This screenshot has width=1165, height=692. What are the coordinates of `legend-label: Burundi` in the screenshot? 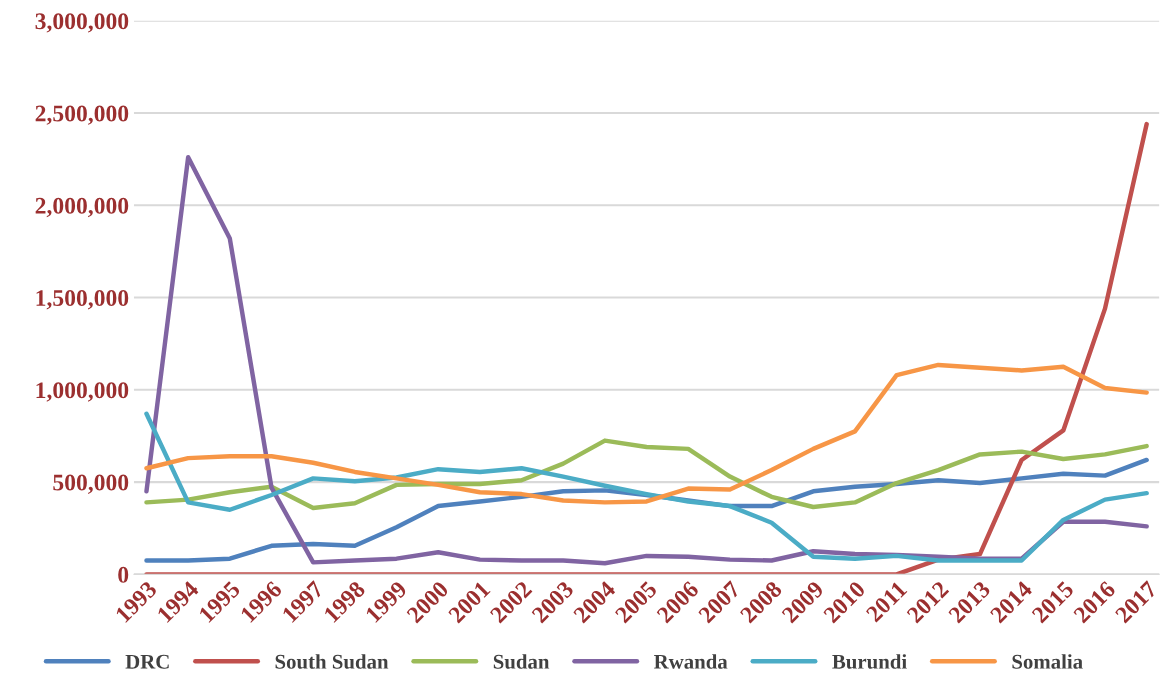 It's located at (869, 661).